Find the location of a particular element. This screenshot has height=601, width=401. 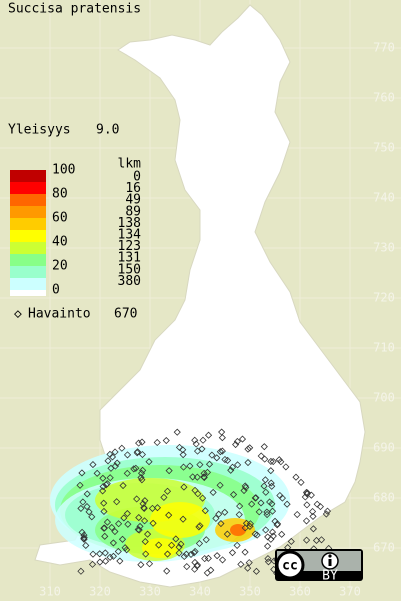

by-person is located at coordinates (330, 562).